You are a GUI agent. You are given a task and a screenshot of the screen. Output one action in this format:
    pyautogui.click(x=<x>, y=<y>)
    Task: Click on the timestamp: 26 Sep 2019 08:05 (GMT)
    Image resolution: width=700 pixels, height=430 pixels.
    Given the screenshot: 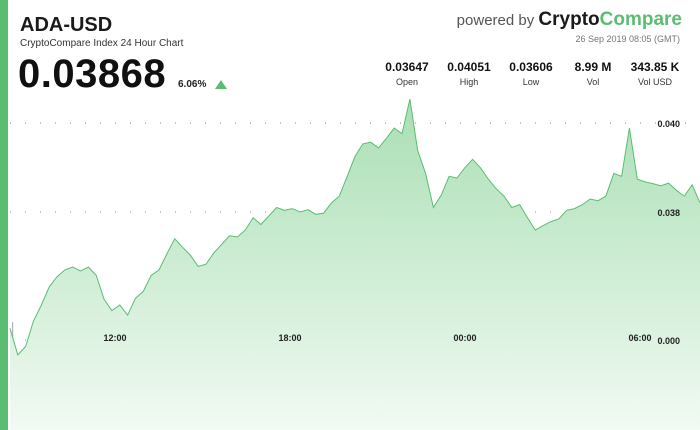 What is the action you would take?
    pyautogui.click(x=627, y=39)
    